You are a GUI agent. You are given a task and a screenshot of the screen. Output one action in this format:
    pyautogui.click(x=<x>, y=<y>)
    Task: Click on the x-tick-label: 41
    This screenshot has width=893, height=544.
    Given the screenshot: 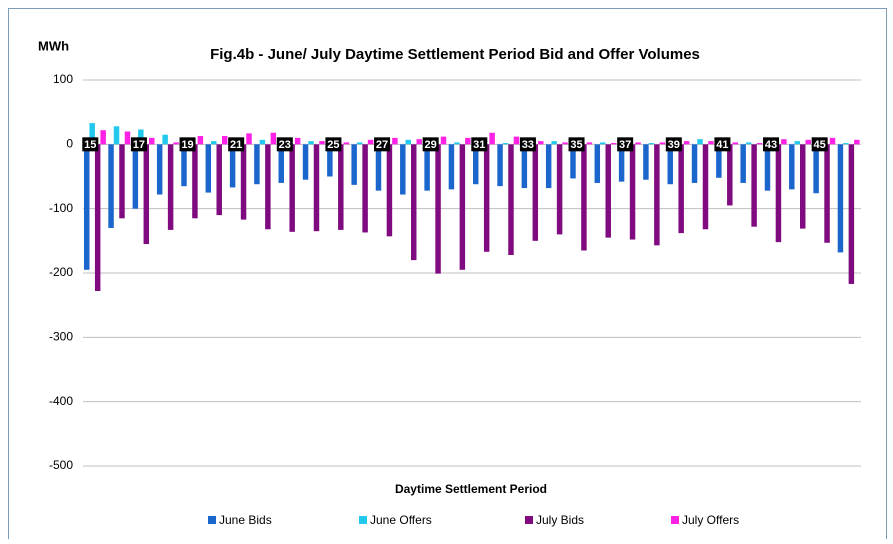 What is the action you would take?
    pyautogui.click(x=722, y=145)
    